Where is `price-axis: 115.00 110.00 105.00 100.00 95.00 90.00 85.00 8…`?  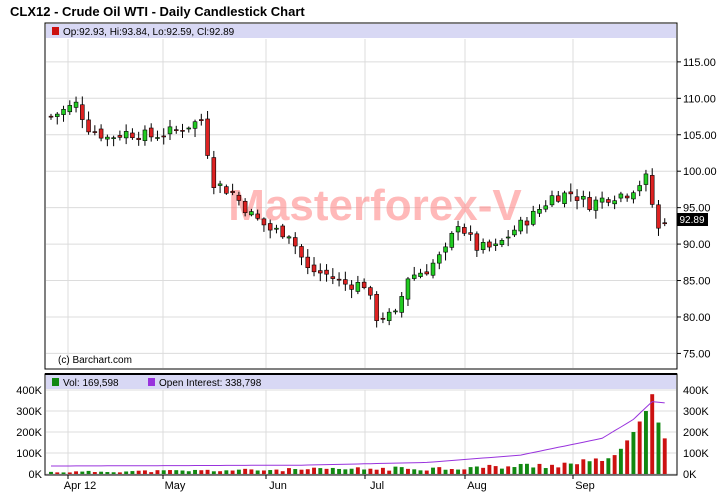
price-axis: 115.00 110.00 105.00 100.00 95.00 90.00 85.00 8… is located at coordinates (697, 208).